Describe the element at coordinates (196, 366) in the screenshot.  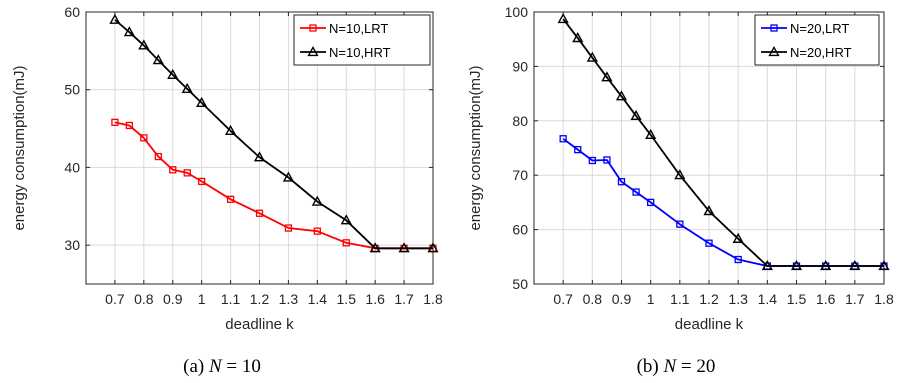
I see `caption-prefix: (a)` at that location.